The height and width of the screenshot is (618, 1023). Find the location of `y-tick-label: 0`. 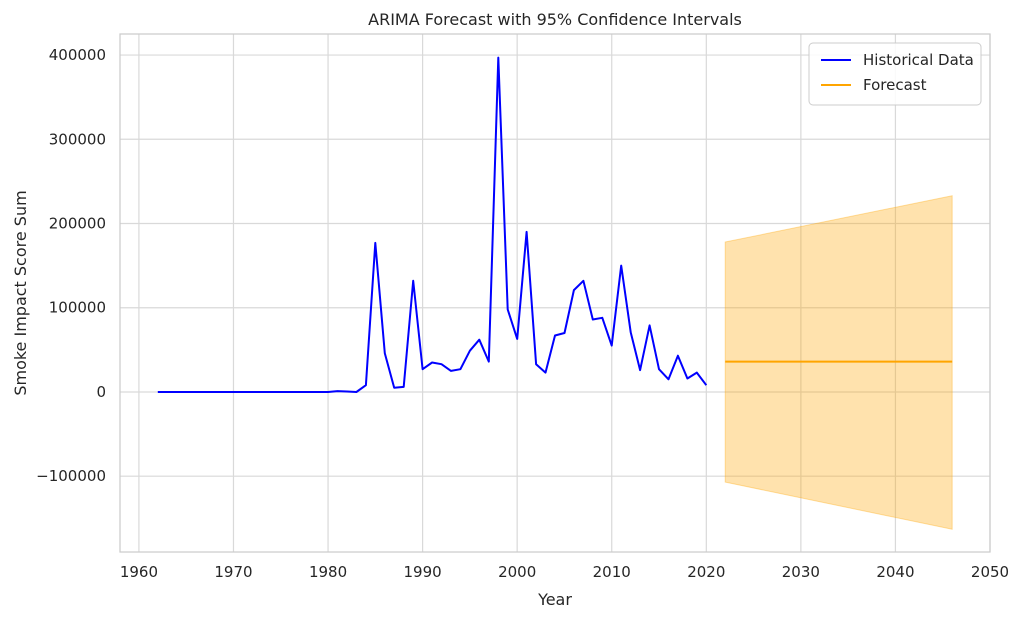

y-tick-label: 0 is located at coordinates (101, 392).